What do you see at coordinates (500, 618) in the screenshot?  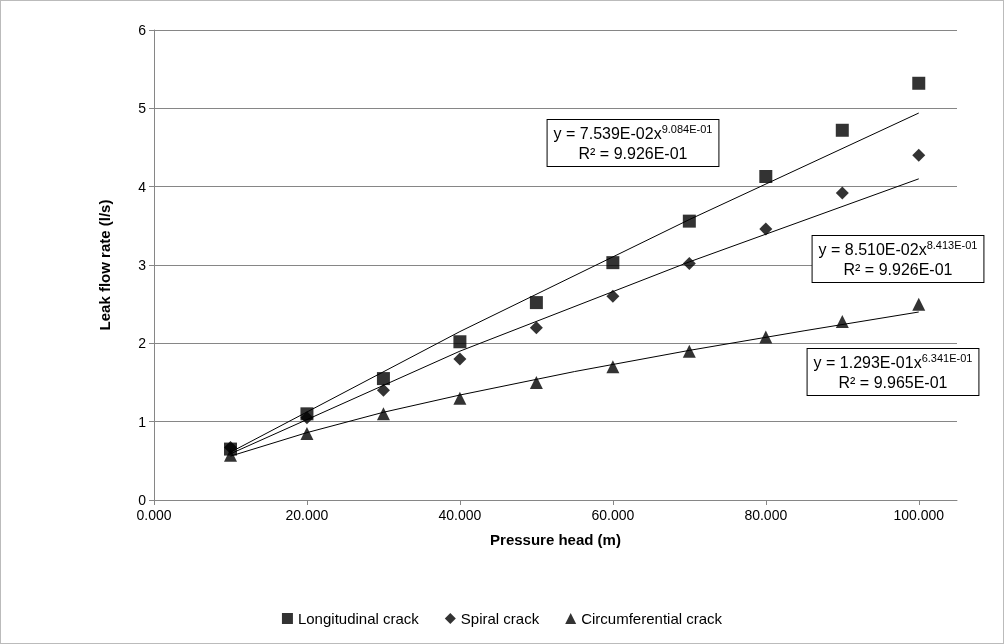 I see `legend-label: Spiral crack` at bounding box center [500, 618].